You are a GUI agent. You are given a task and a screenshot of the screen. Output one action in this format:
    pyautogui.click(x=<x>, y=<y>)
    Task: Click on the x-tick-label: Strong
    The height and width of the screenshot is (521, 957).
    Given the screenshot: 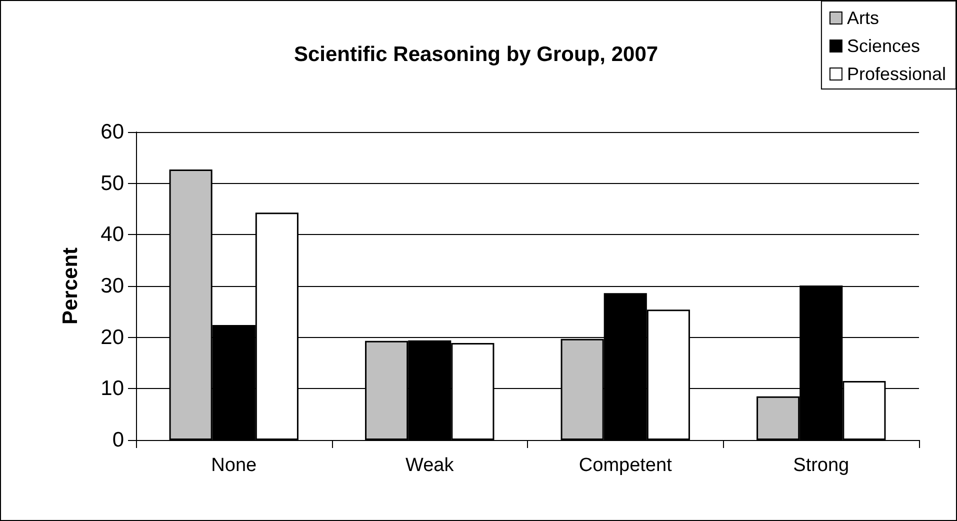 What is the action you would take?
    pyautogui.click(x=821, y=465)
    